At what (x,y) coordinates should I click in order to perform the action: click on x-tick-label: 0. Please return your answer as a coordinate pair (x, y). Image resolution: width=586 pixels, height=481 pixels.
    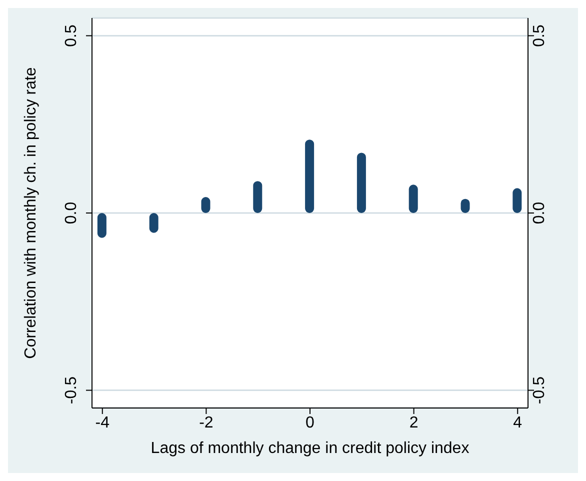
    Looking at the image, I should click on (310, 423).